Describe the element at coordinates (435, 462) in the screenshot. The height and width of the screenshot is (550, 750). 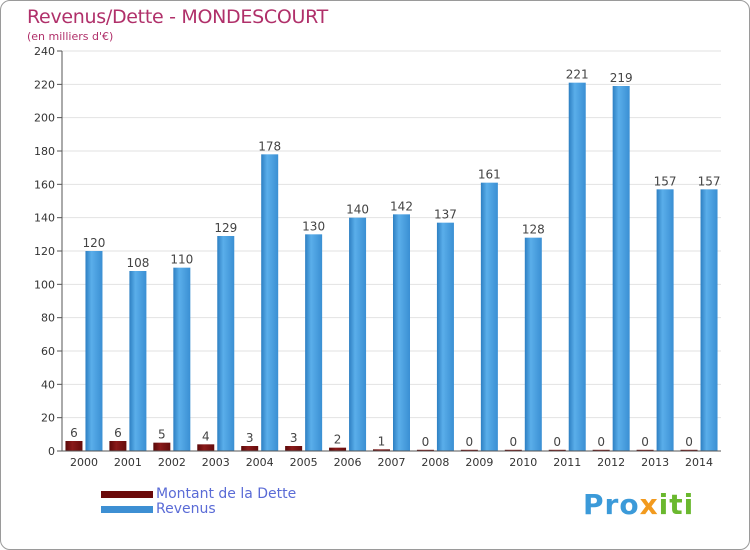
I see `x-tick-label: 2008` at that location.